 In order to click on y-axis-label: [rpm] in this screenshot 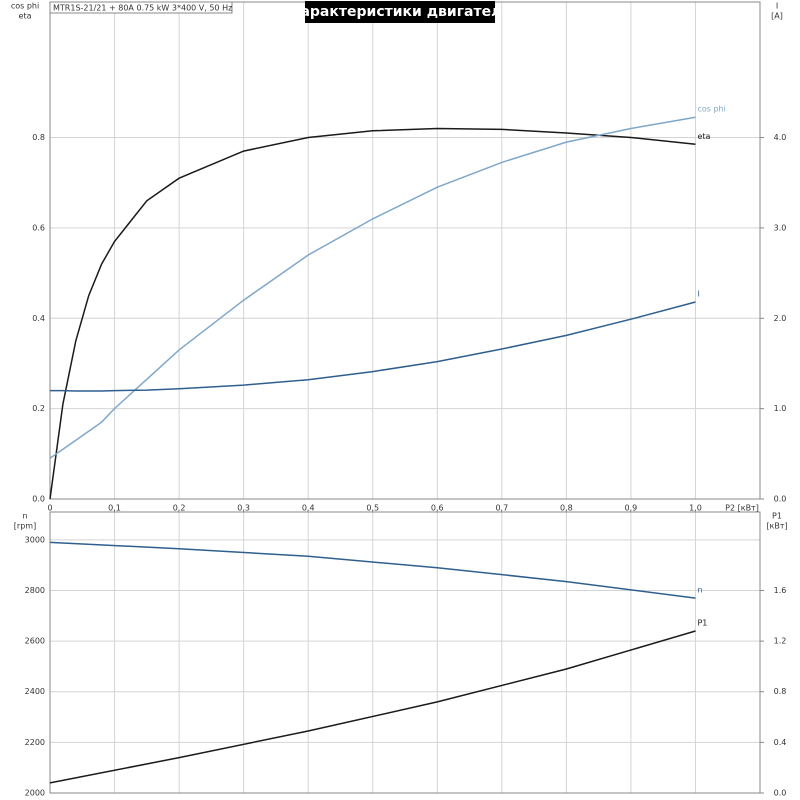, I will do `click(25, 526)`.